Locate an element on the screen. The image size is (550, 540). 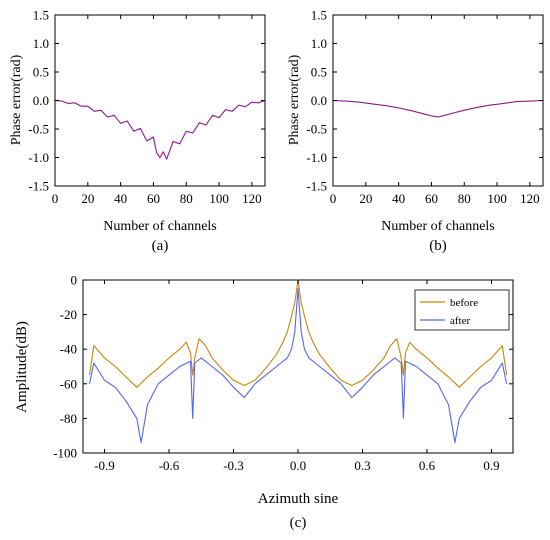
x-tick-label: 0.0 is located at coordinates (298, 465).